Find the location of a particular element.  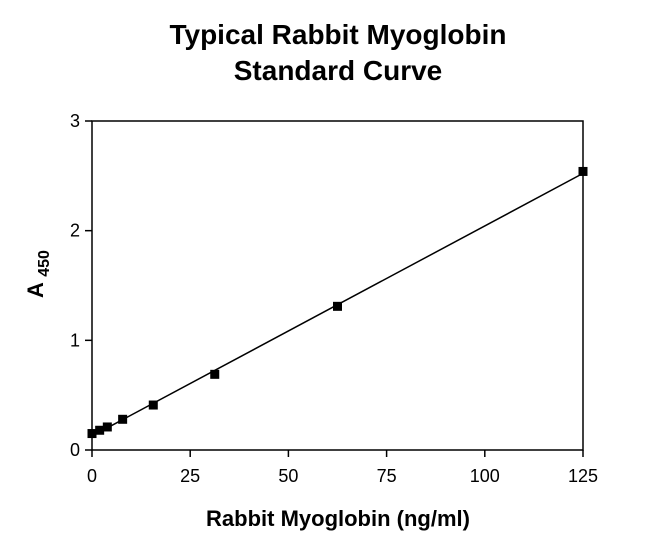

y-tick-label-2: 2 is located at coordinates (75, 231).